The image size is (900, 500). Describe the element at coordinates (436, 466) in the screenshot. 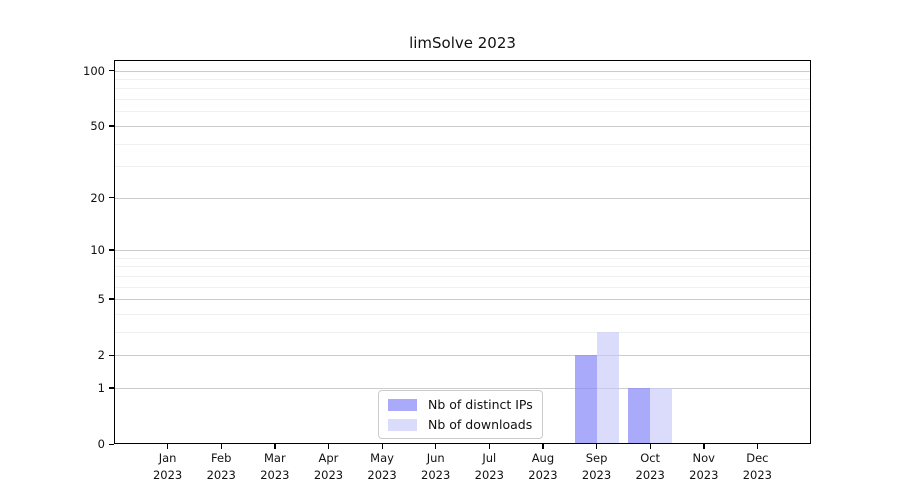

I see `x-tick-label: Jun 2023` at that location.